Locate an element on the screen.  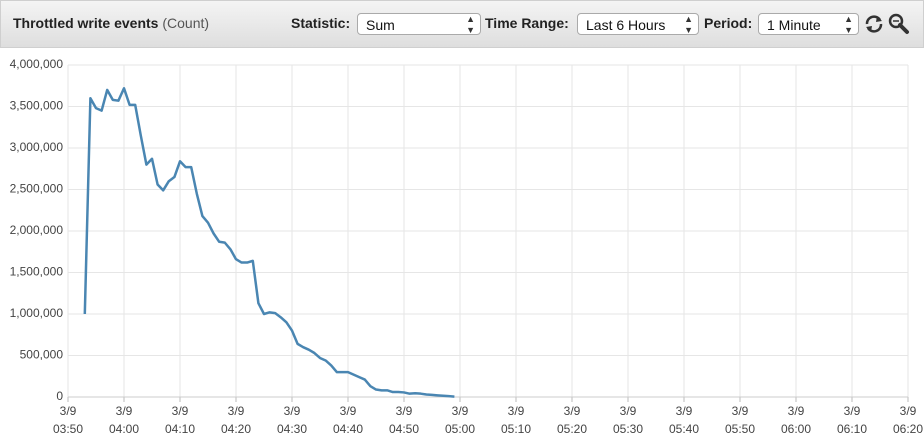
statistic-value: Sum is located at coordinates (380, 25).